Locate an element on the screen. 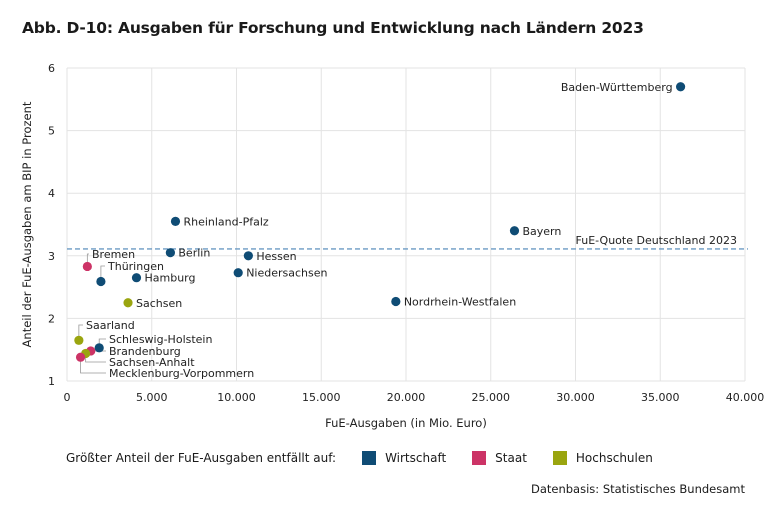 This screenshot has width=766, height=513. y-tick-label: 5 is located at coordinates (51, 131).